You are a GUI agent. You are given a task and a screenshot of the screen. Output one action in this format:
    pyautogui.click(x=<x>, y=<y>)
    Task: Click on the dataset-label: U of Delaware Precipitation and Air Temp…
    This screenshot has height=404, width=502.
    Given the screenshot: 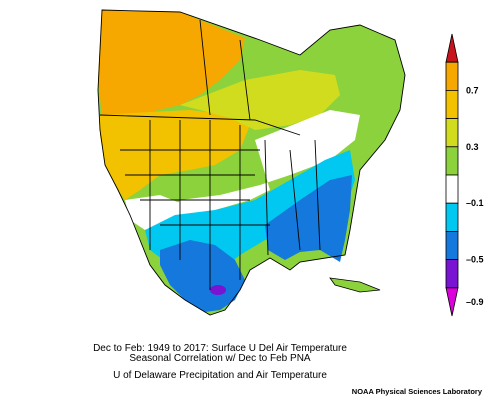 What is the action you would take?
    pyautogui.click(x=220, y=375)
    